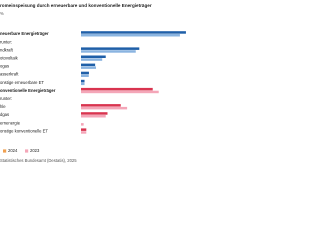 The width and height of the screenshot is (320, 240). What do you see at coordinates (35, 150) in the screenshot?
I see `legend-label: 2023` at bounding box center [35, 150].